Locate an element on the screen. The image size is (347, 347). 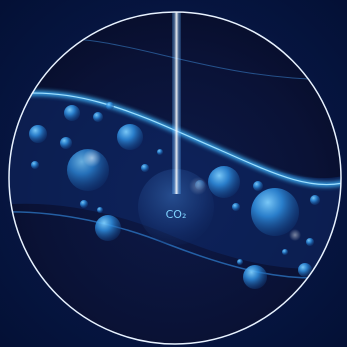
gas-tube-highlight is located at coordinates (176, 103).